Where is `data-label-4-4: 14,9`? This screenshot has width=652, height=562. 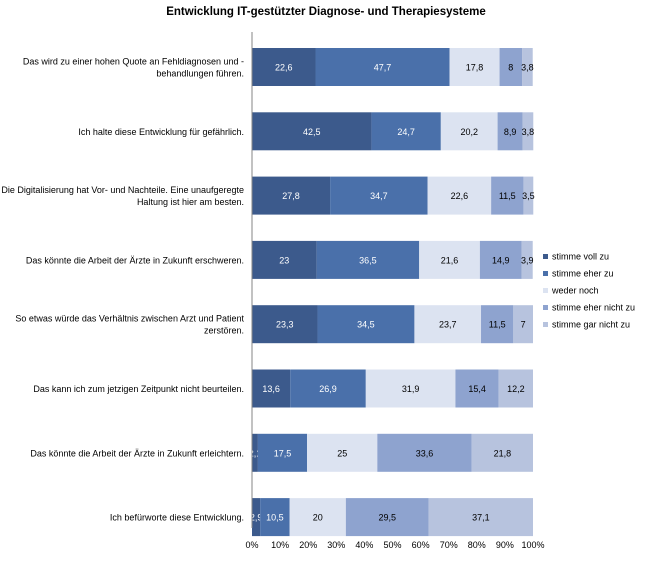 data-label-4-4: 14,9 is located at coordinates (501, 260).